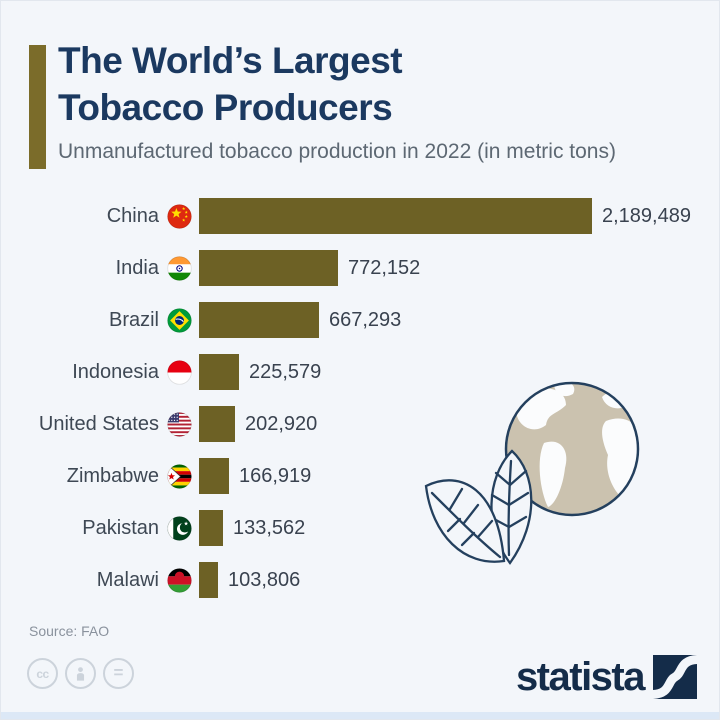 This screenshot has height=720, width=720. I want to click on value-label: 133,562, so click(269, 527).